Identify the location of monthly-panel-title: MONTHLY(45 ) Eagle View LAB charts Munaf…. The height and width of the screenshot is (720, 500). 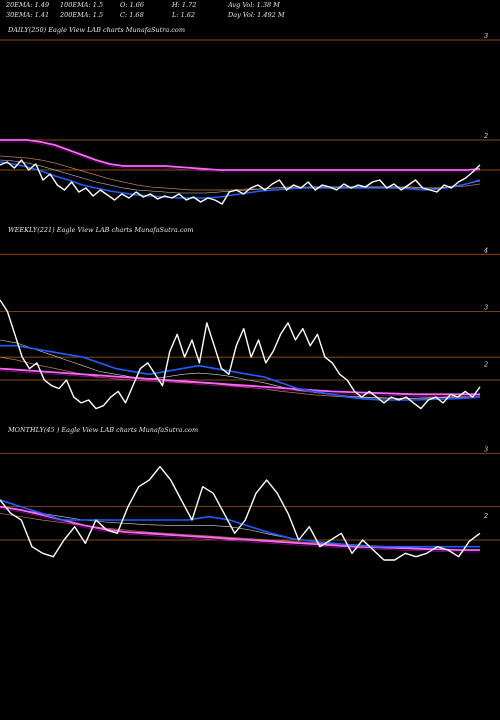
(103, 430).